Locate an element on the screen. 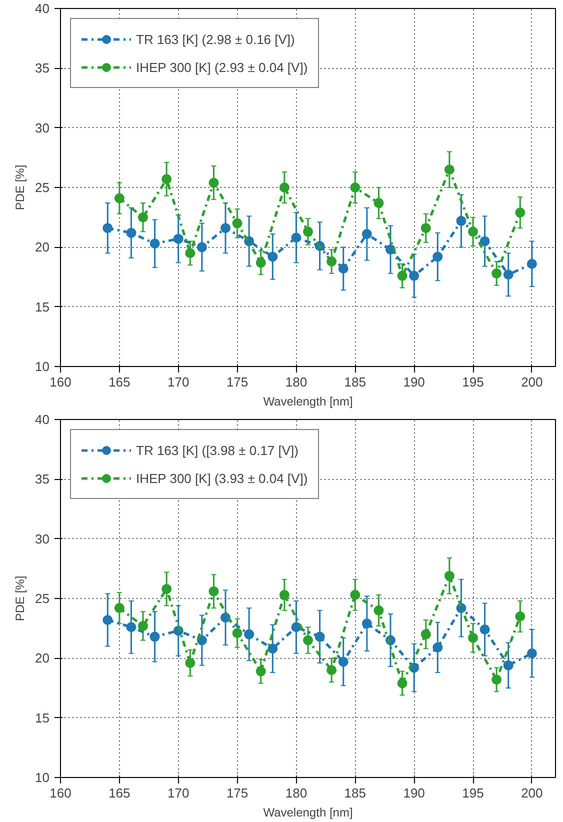 The width and height of the screenshot is (563, 822). legend-label: IHEP 300 [K] (2.93 ± 0.04 [V]) is located at coordinates (222, 67).